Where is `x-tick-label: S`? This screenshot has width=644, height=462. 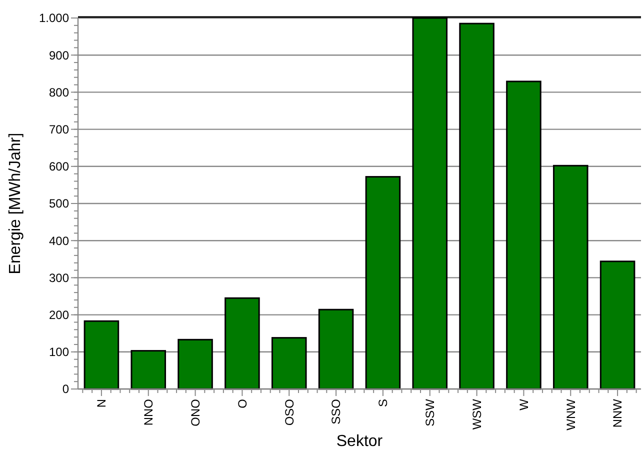 x-tick-label: S is located at coordinates (383, 403).